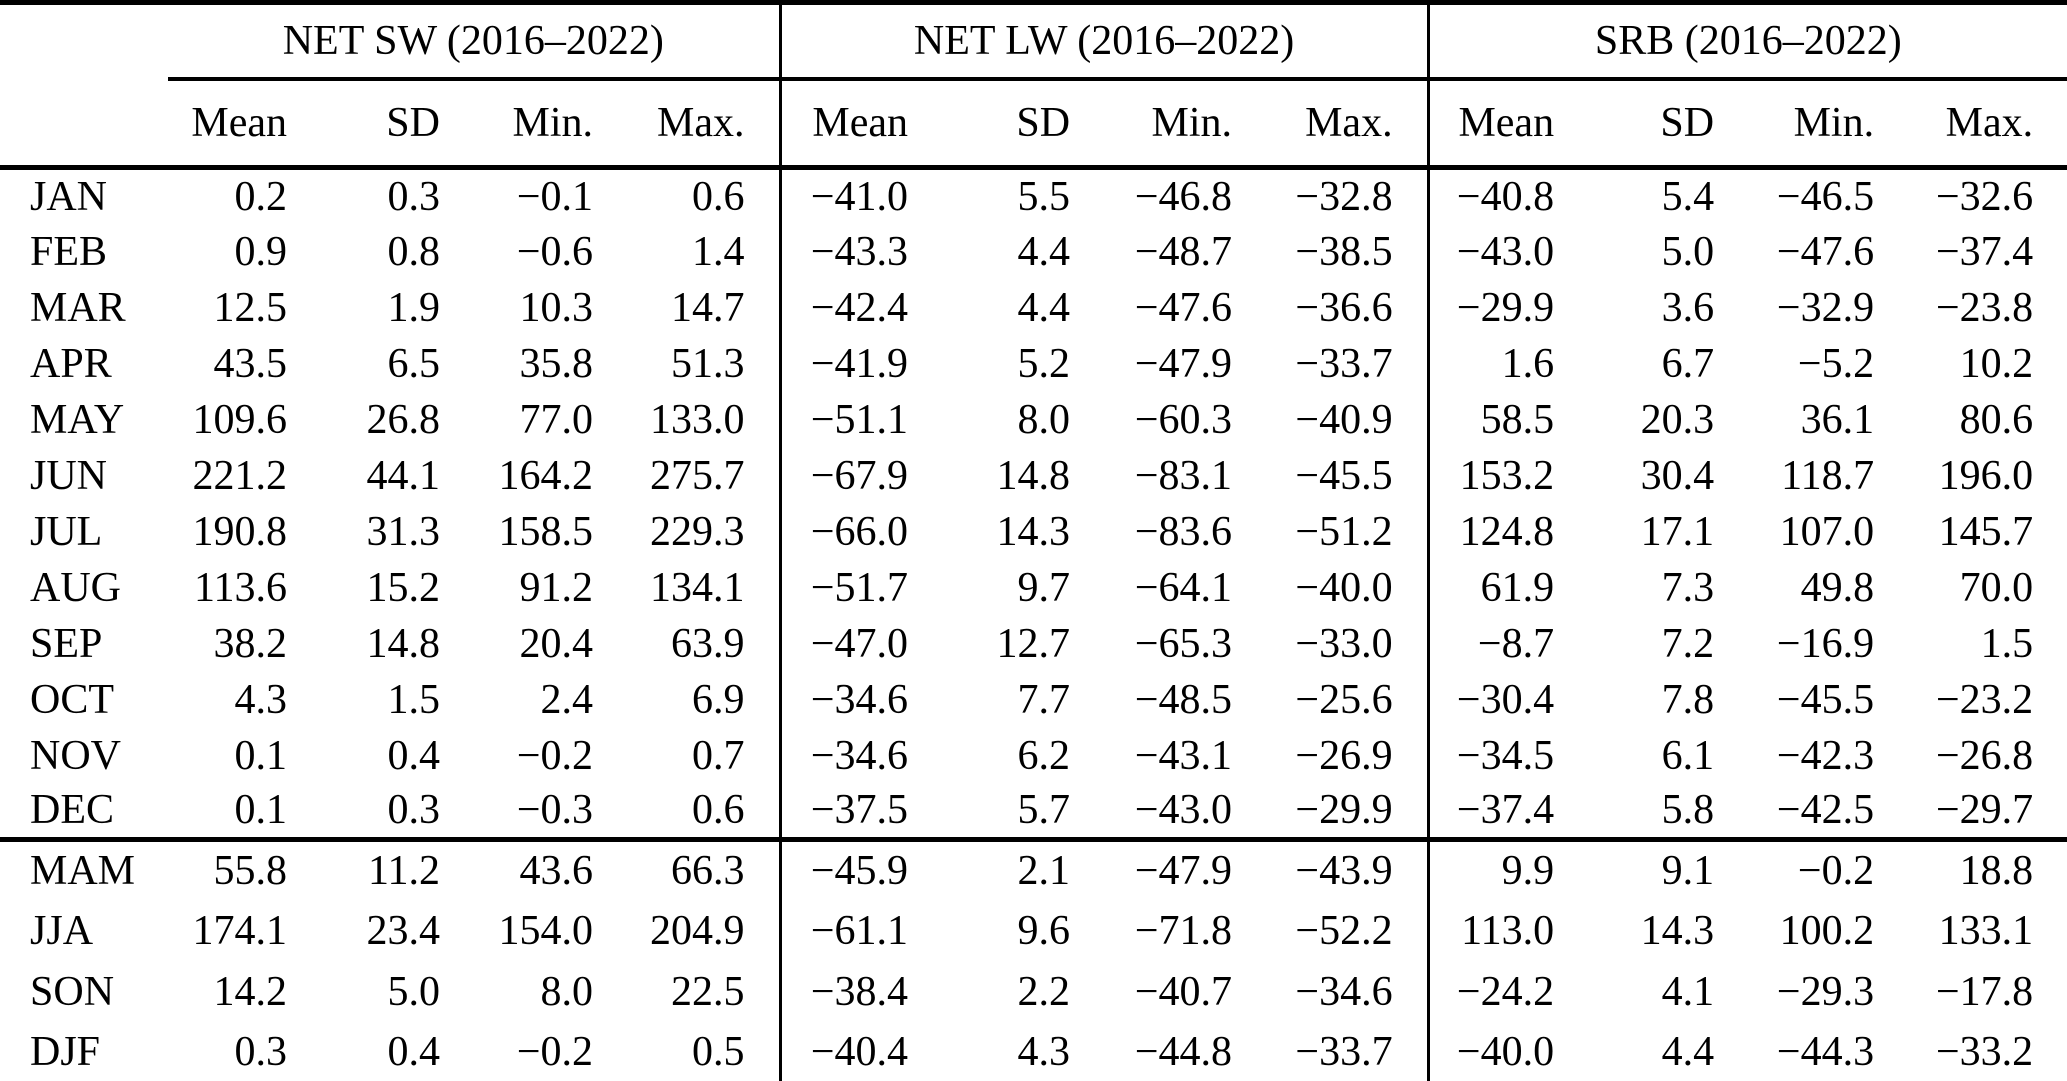 The width and height of the screenshot is (2067, 1081). I want to click on value-cell: −38.4, so click(860, 992).